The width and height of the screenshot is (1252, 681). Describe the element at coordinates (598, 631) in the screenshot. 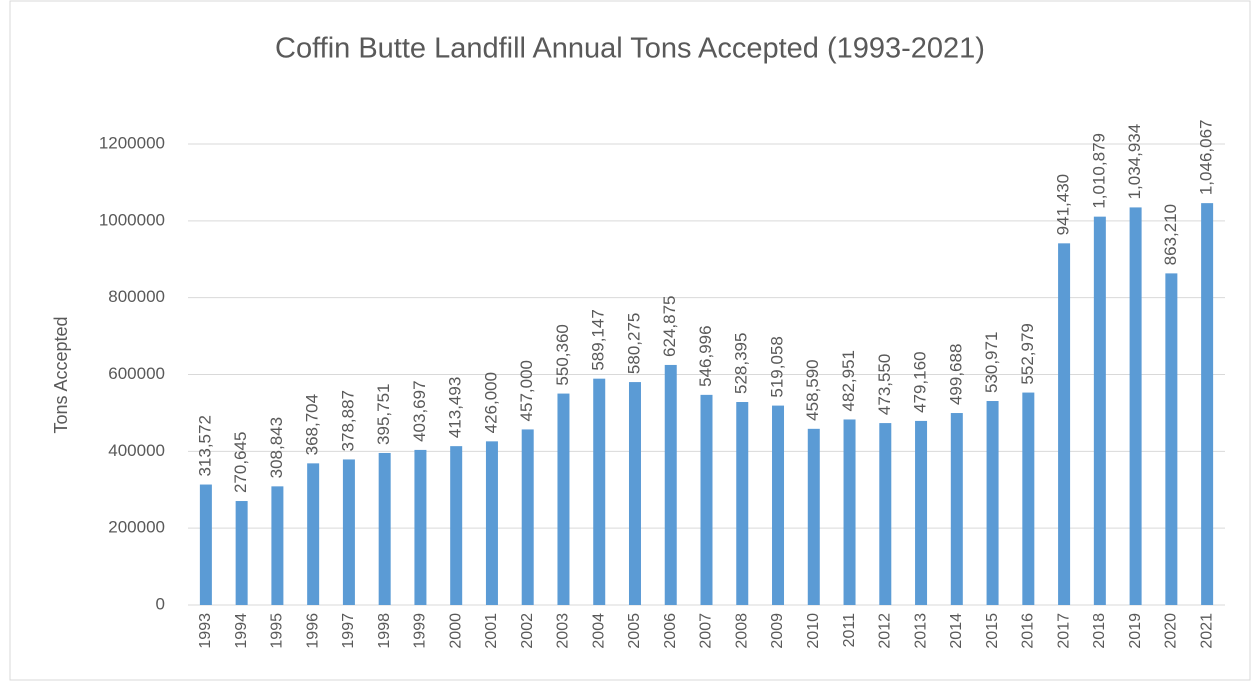

I see `x-tick-label: 2004` at that location.